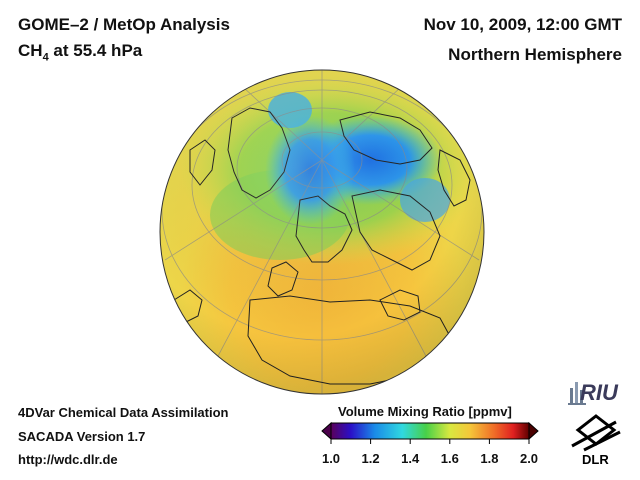 This screenshot has width=640, height=480. I want to click on riu-logo: RIU, so click(596, 393).